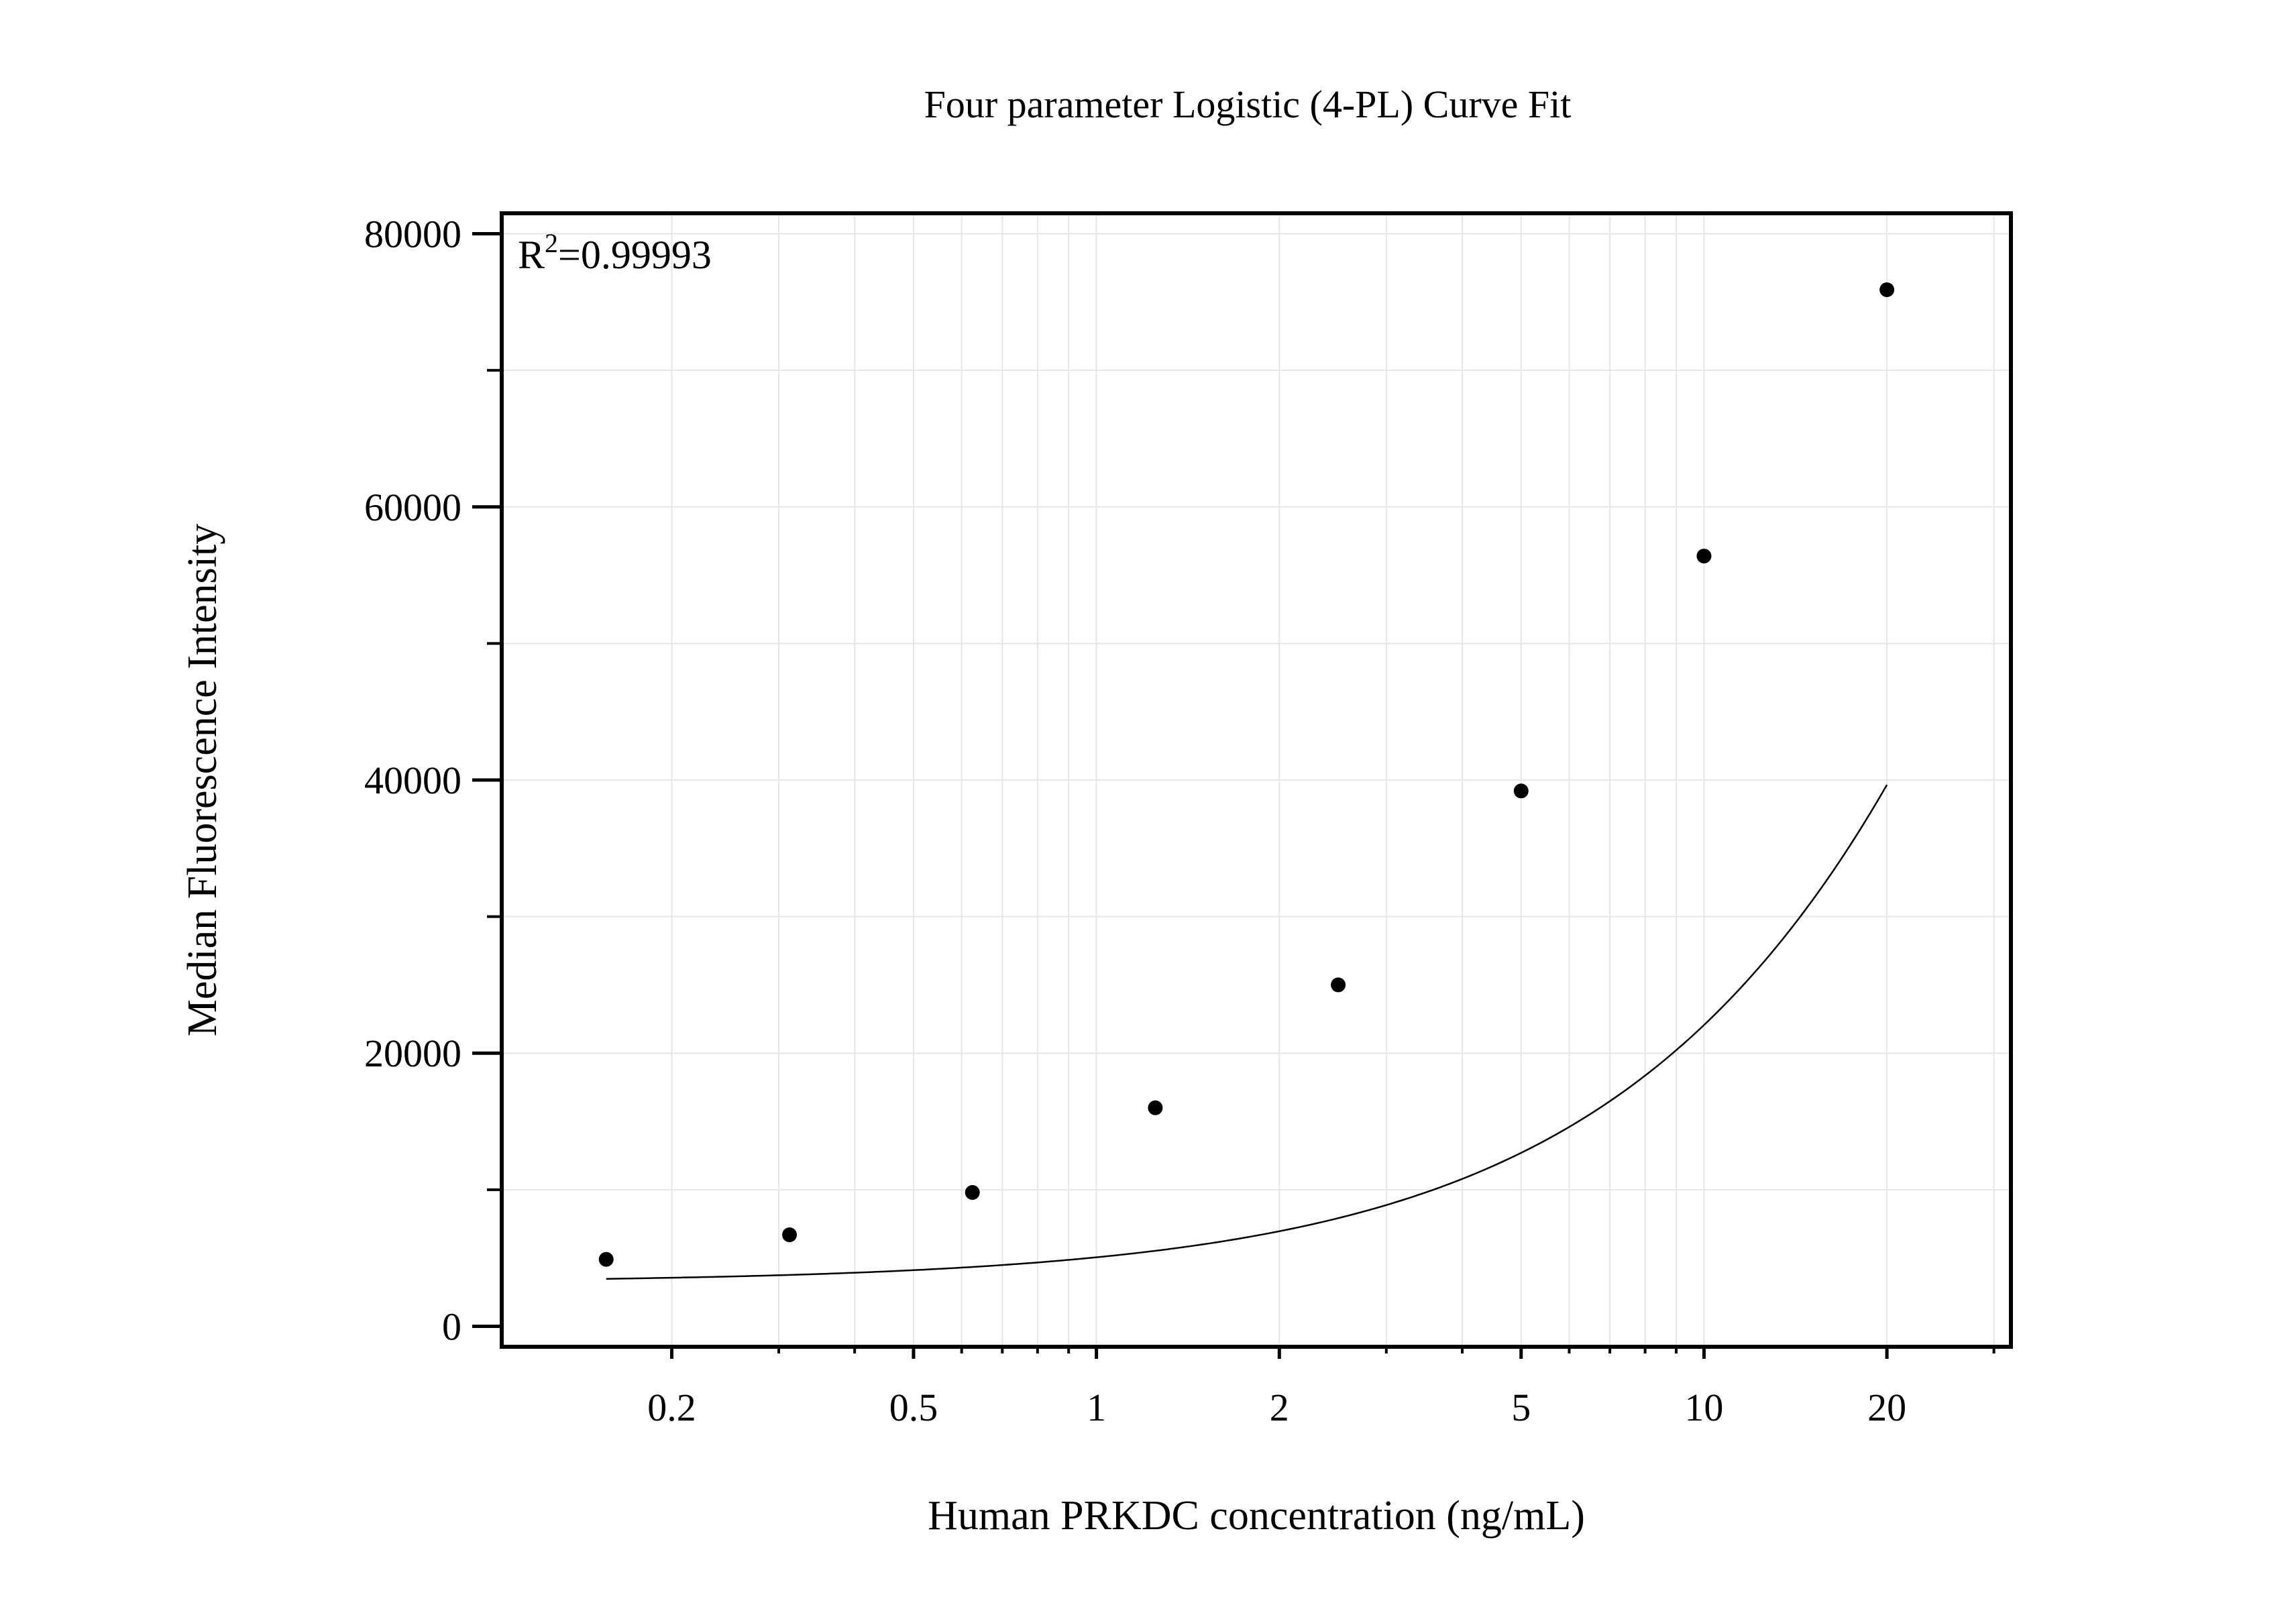  Describe the element at coordinates (413, 1053) in the screenshot. I see `y-tick-label: 20000` at that location.